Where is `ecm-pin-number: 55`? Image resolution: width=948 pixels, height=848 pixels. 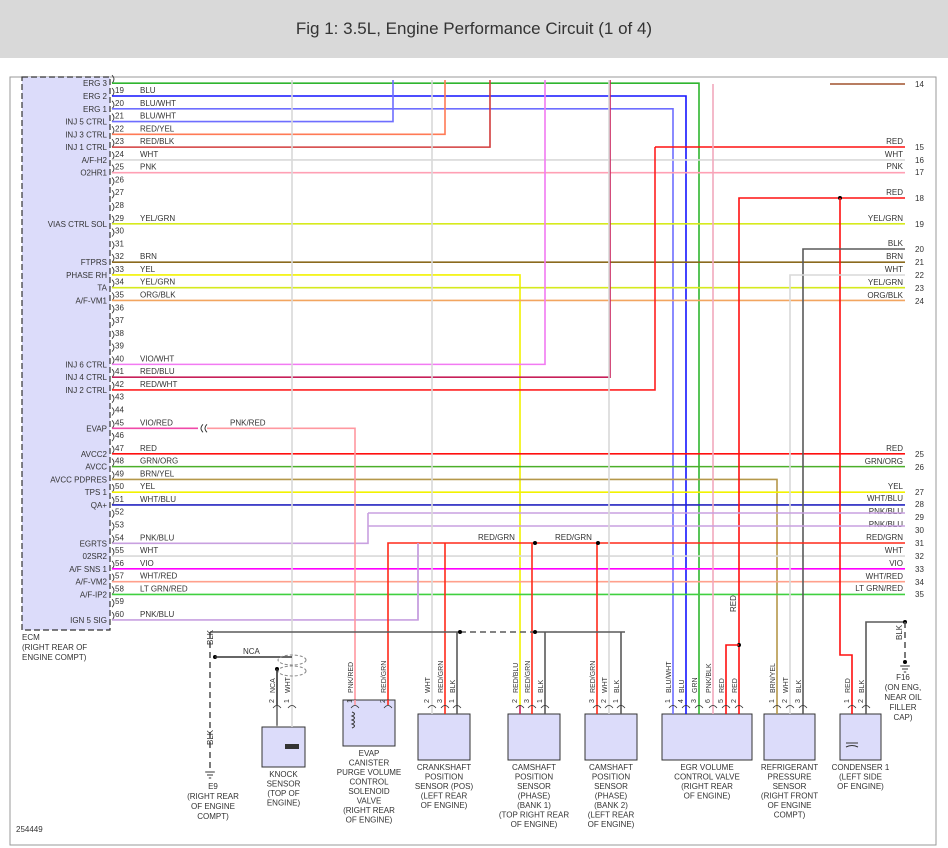 ecm-pin-number: 55 is located at coordinates (119, 550).